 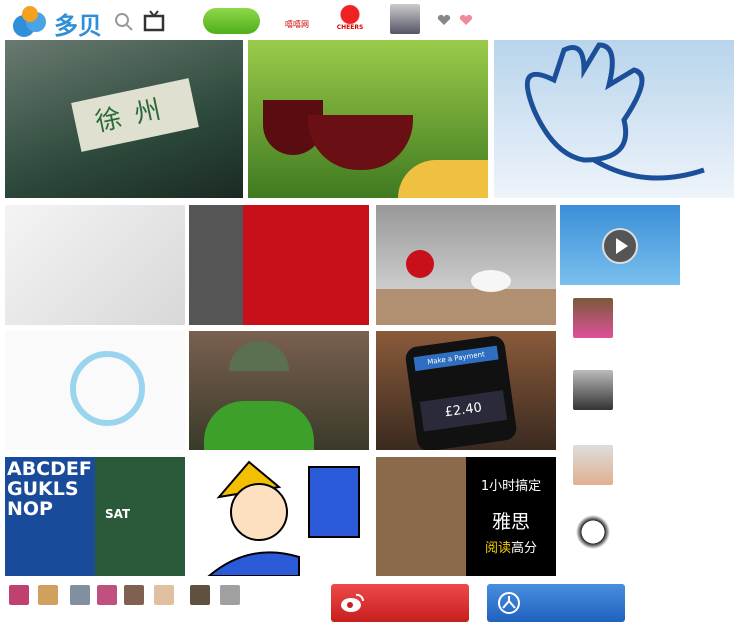 What do you see at coordinates (95, 516) in the screenshot?
I see `image-tile: ABCDEFGUKLSNOP SAT` at bounding box center [95, 516].